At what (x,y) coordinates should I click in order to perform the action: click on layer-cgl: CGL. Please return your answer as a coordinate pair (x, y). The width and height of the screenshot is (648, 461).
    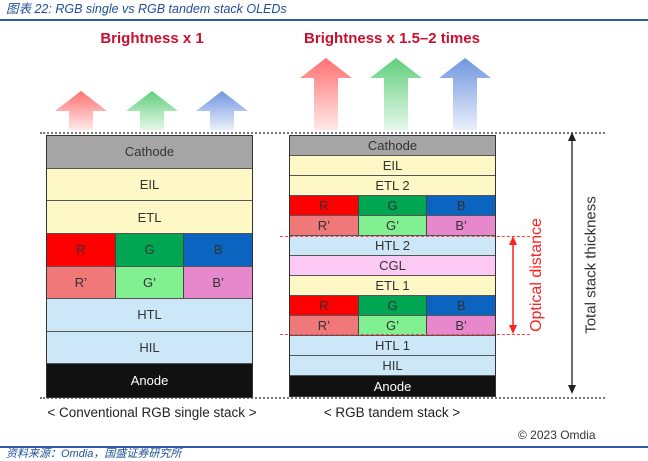
    Looking at the image, I should click on (392, 265).